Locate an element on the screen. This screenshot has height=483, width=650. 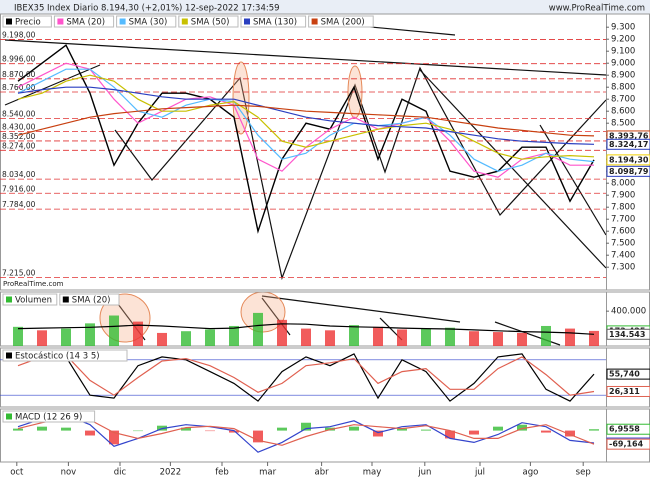
value-tag-label: 26,311 is located at coordinates (624, 391).